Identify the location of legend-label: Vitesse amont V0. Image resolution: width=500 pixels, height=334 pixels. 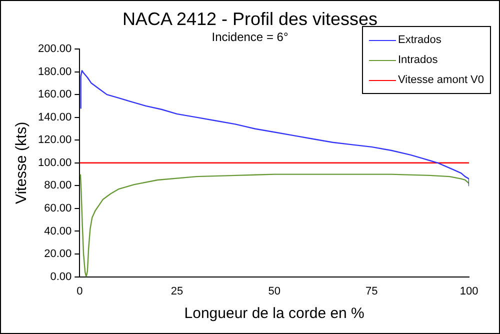
(441, 80).